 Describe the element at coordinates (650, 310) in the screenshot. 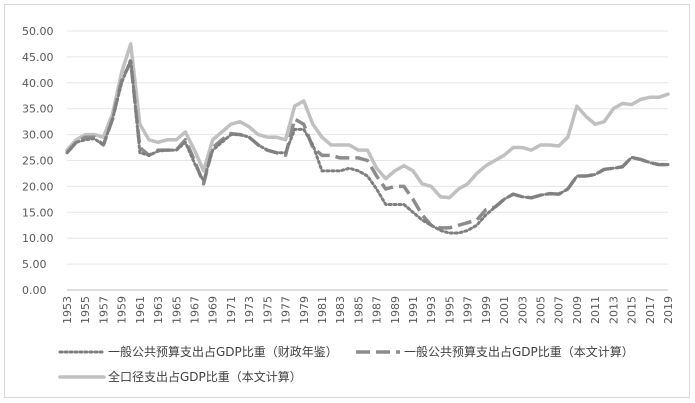

I see `x-tick-label: 2017` at that location.